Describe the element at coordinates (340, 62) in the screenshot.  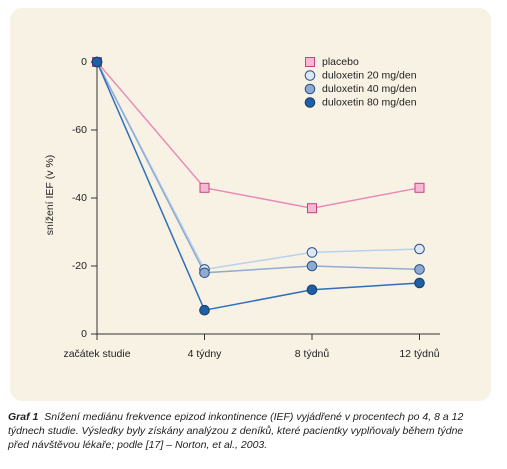
I see `legend-label: placebo` at that location.